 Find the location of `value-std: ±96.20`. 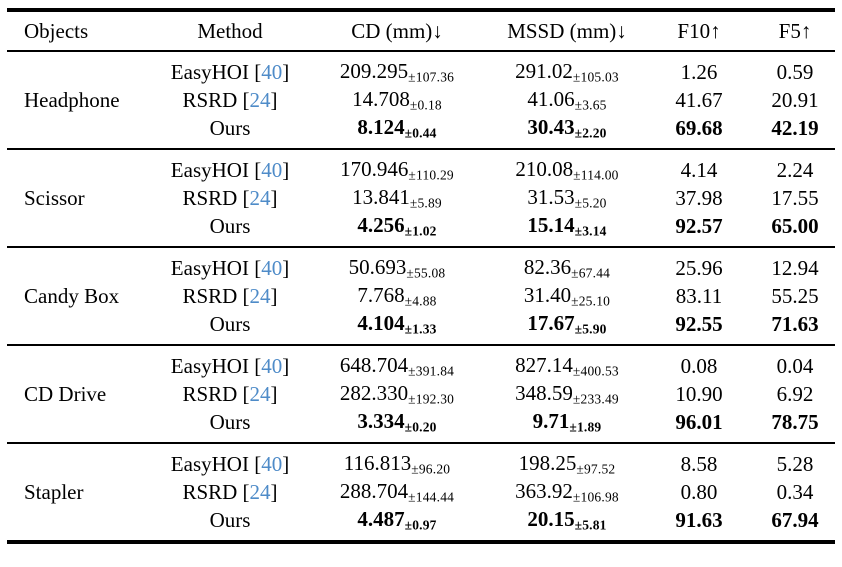

value-std: ±96.20 is located at coordinates (431, 469).